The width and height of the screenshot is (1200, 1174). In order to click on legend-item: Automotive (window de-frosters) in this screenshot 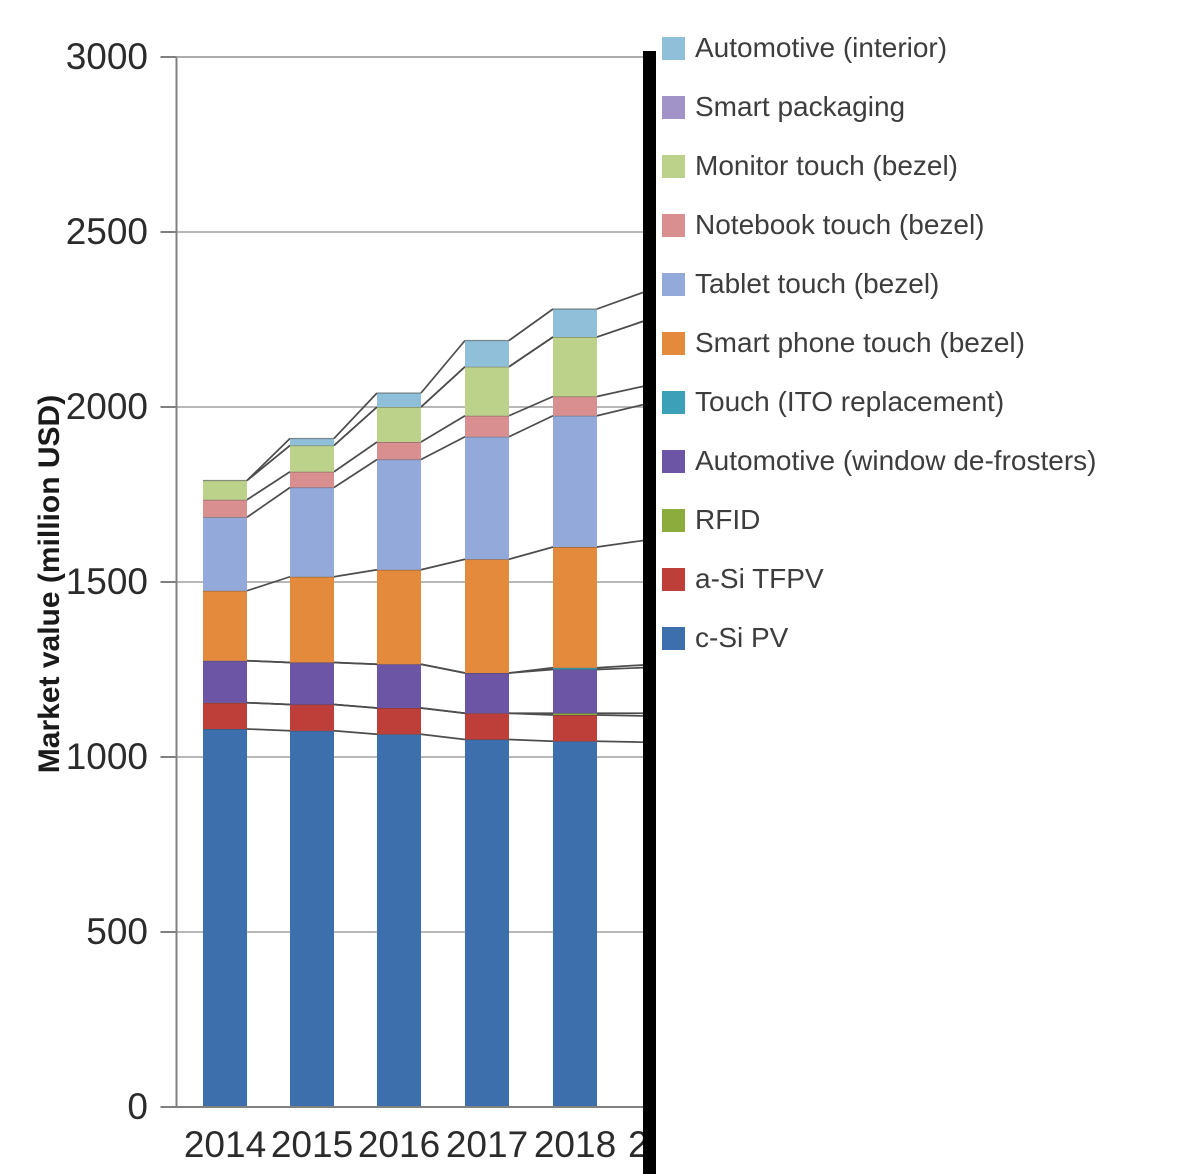, I will do `click(879, 460)`.